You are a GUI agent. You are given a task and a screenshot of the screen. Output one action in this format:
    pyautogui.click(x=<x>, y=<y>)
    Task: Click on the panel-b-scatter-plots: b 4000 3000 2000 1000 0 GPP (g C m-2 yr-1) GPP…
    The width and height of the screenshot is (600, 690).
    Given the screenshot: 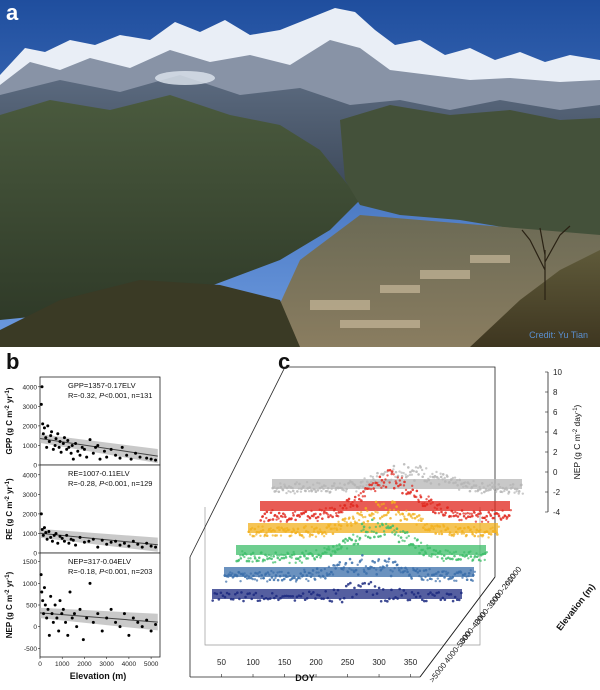 What is the action you would take?
    pyautogui.click(x=85, y=516)
    